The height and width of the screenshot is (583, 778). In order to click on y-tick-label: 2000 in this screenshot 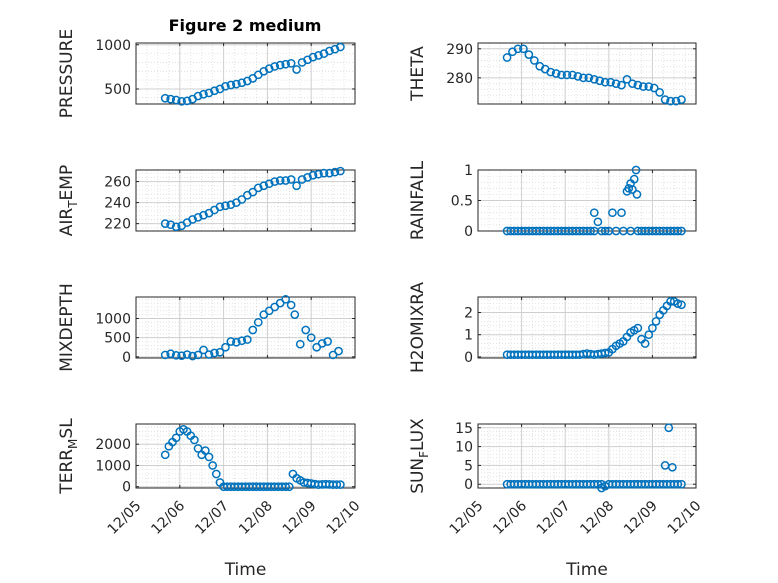, I will do `click(113, 445)`.